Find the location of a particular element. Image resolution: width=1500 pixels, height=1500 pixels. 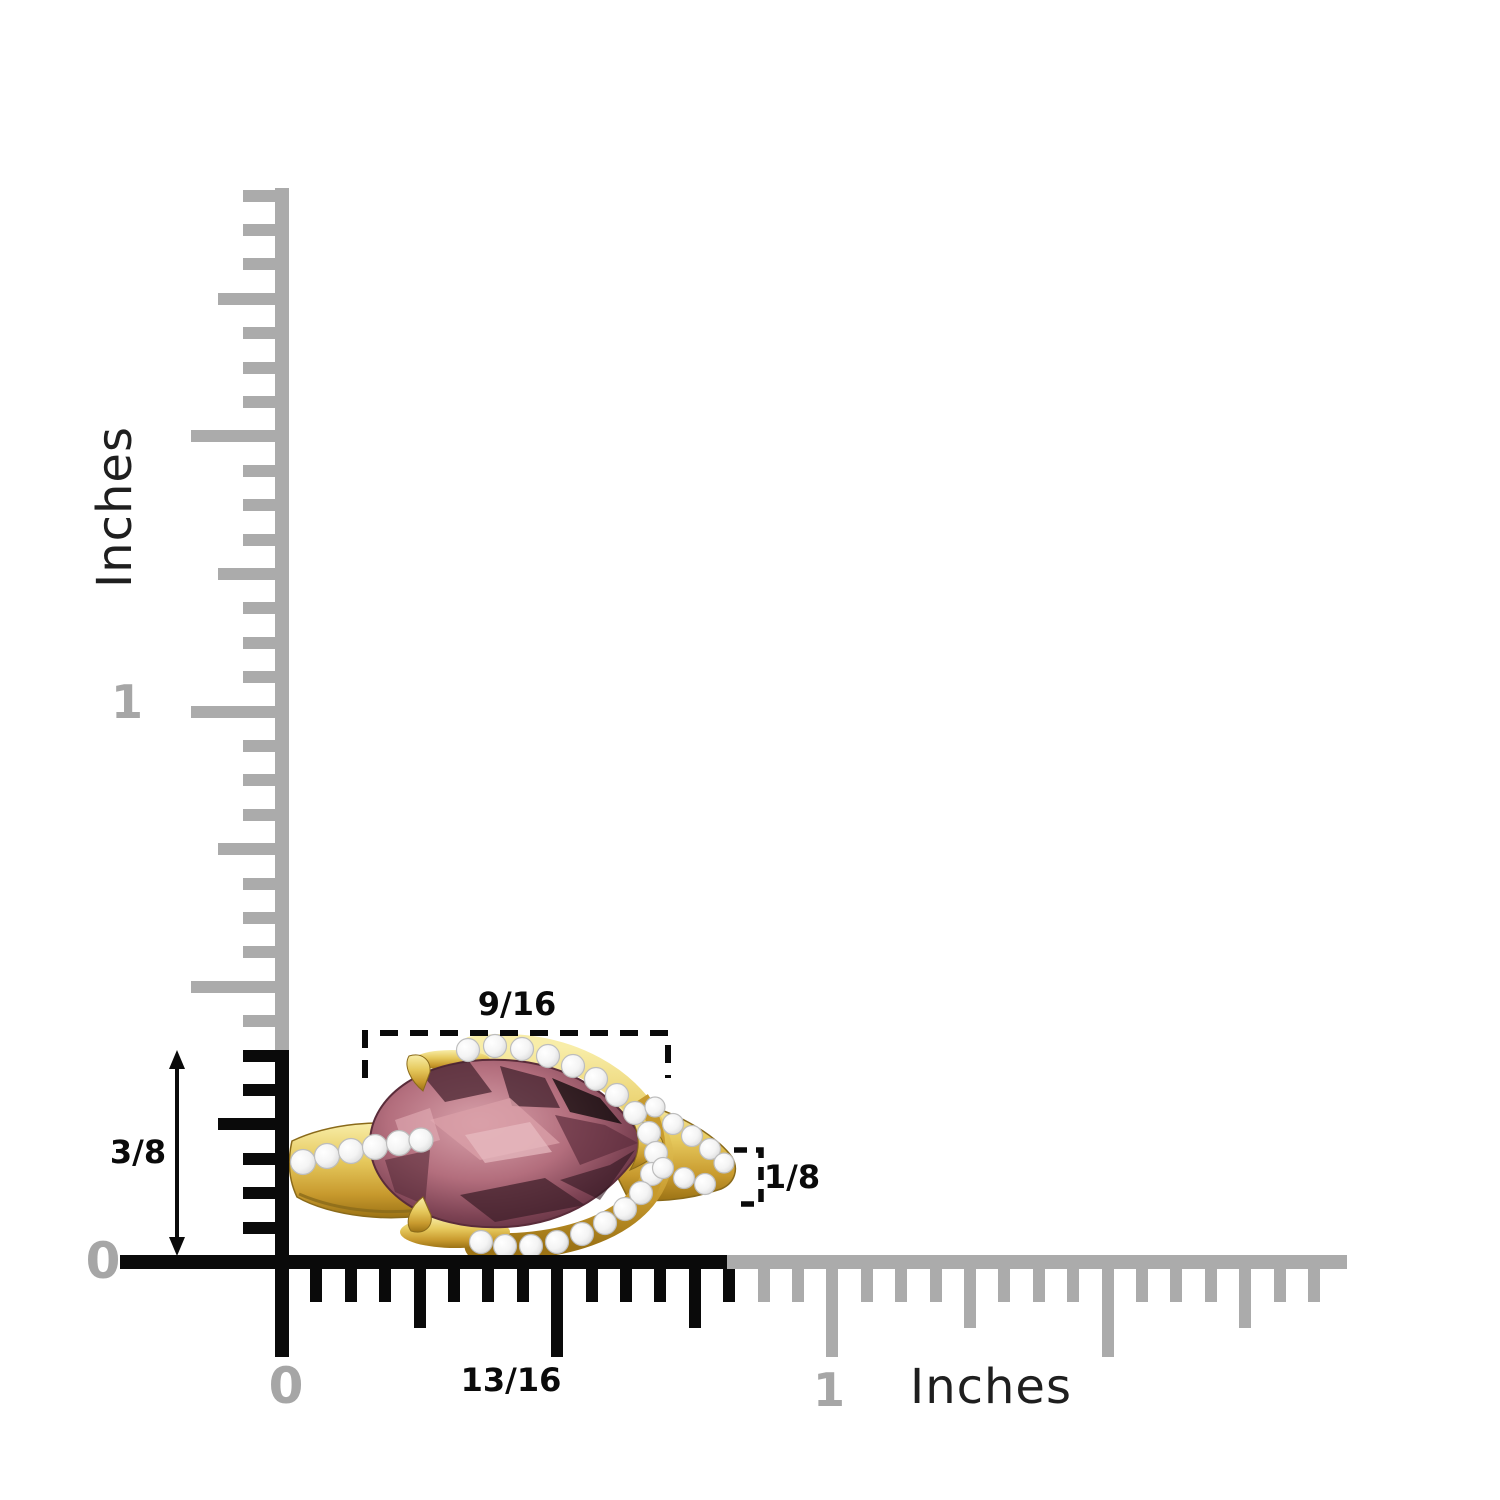

horizontal-ruler-bar-gray is located at coordinates (1037, 1262).